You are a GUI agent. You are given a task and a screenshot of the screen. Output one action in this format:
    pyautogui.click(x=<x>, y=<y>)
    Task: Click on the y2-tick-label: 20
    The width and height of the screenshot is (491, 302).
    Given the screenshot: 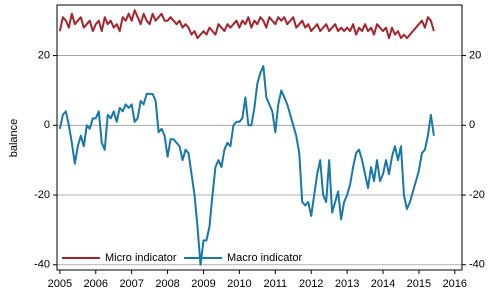 What is the action you would take?
    pyautogui.click(x=475, y=55)
    